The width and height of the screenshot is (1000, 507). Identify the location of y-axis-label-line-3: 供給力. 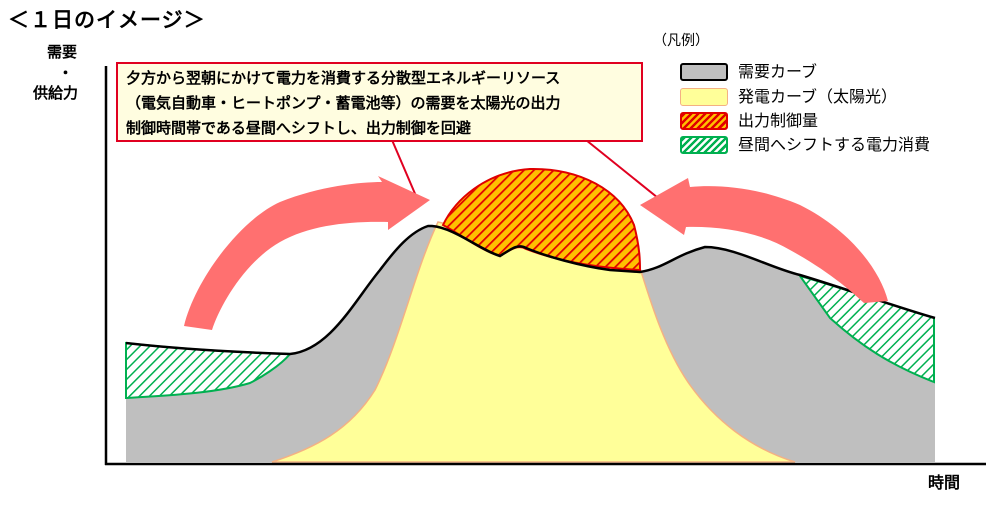
(56, 93).